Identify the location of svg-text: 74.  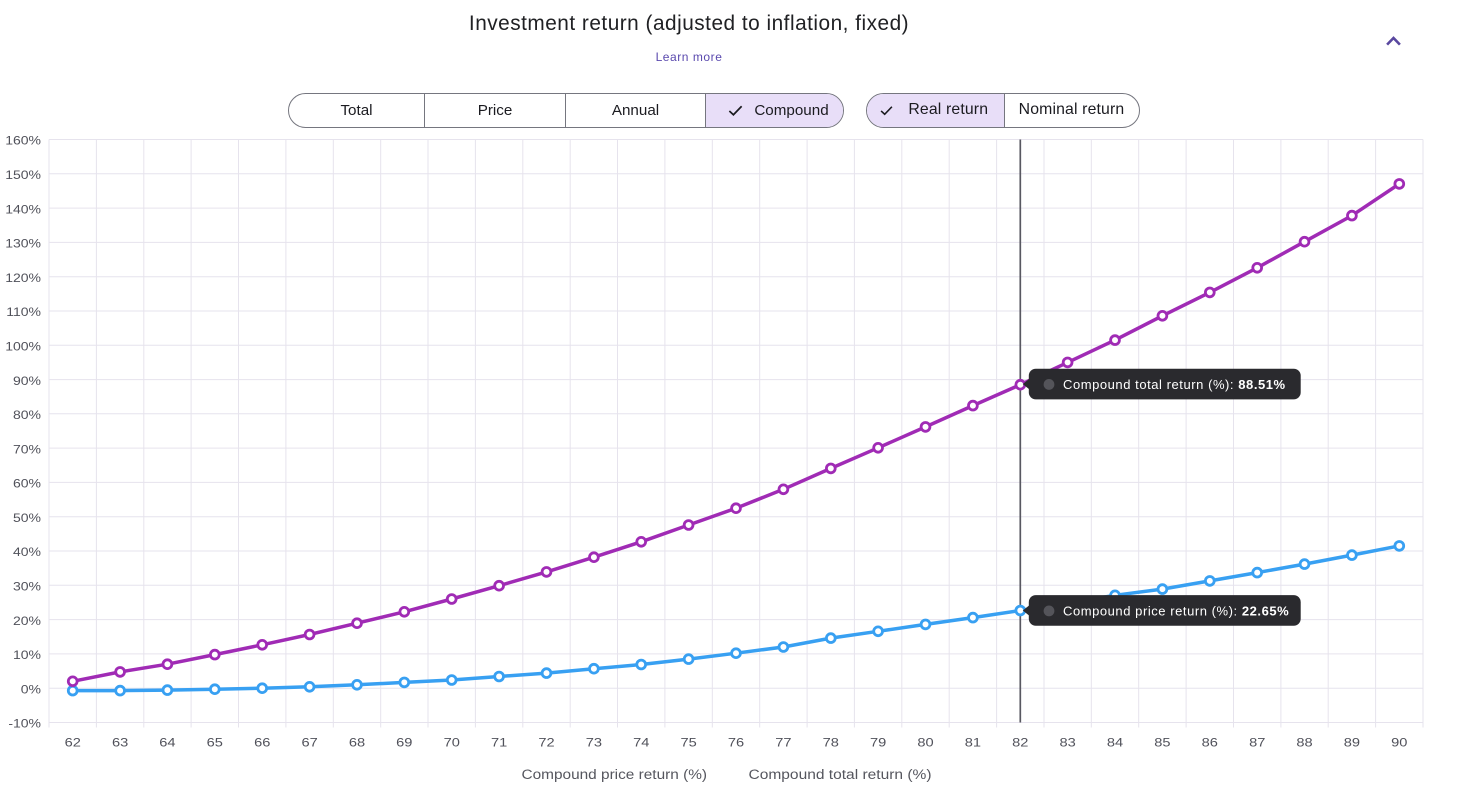
(641, 743).